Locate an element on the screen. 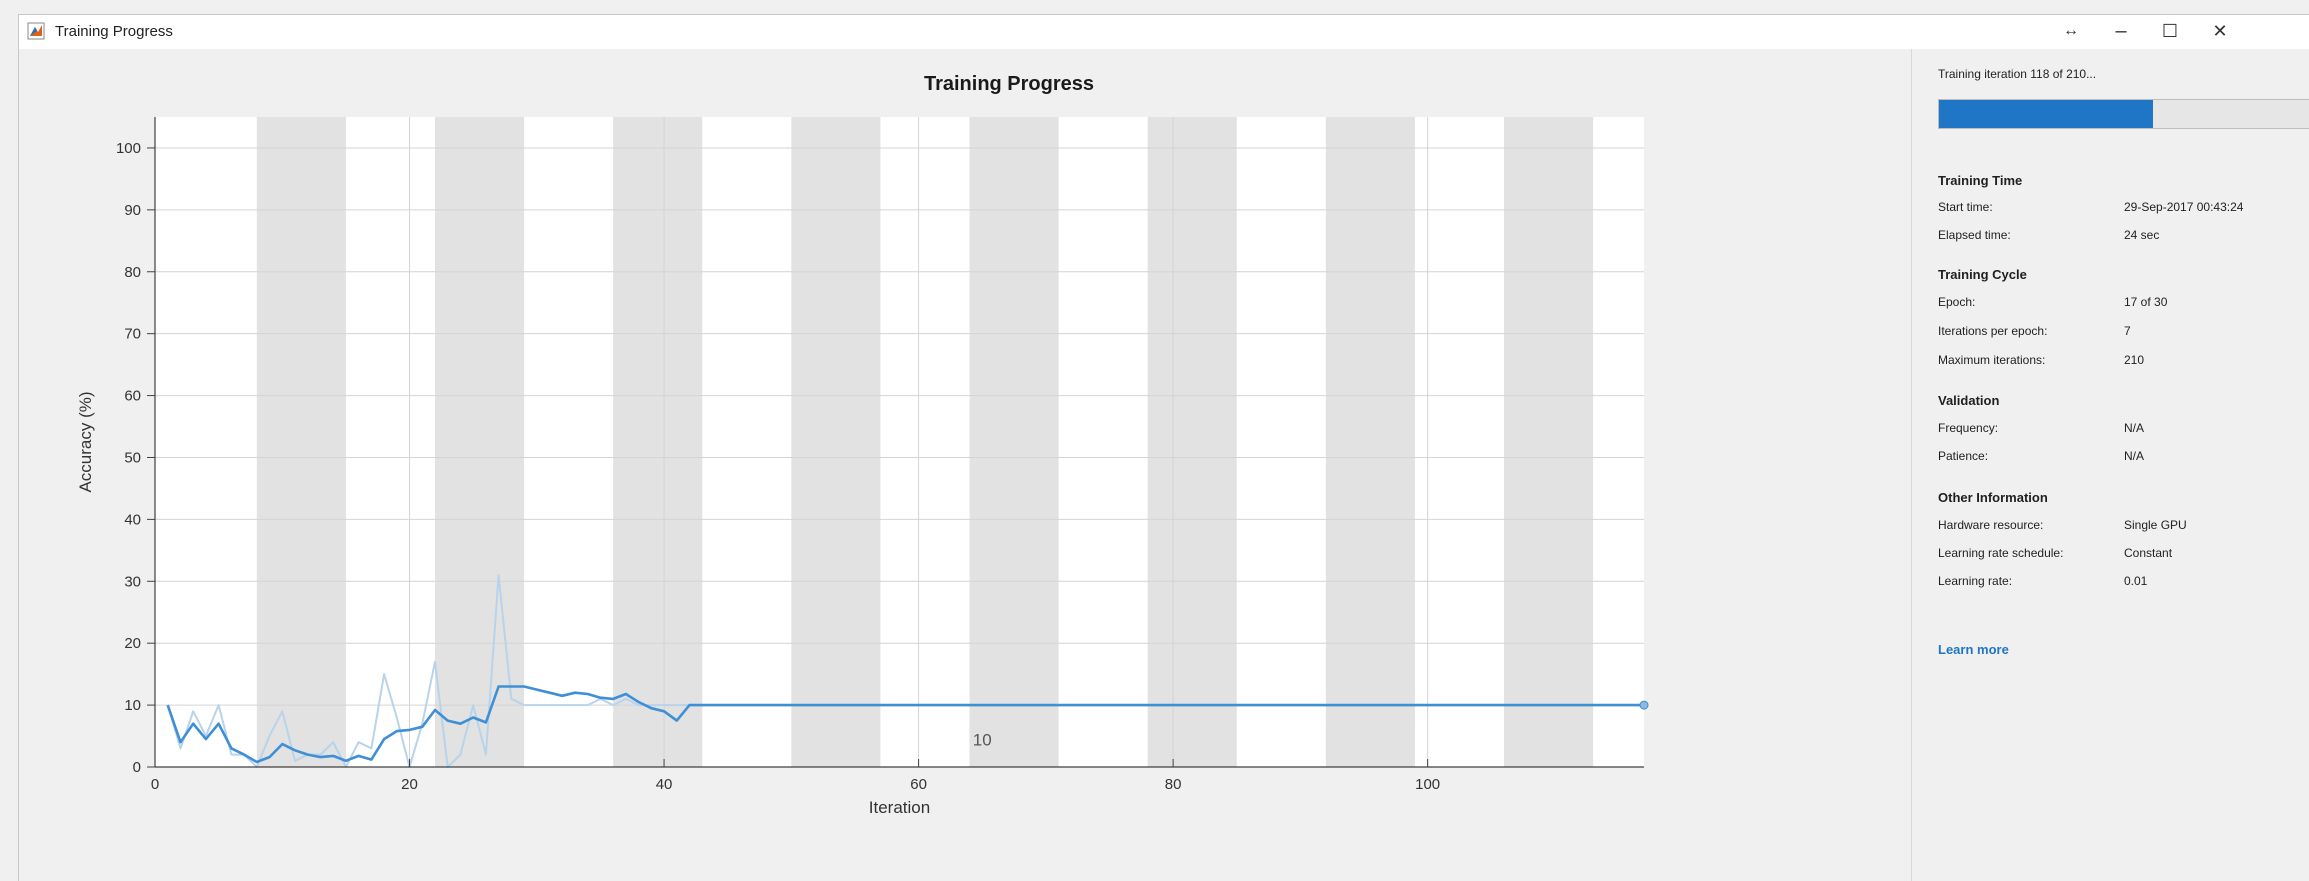 The width and height of the screenshot is (2309, 881). start-time-value: 29-Sep-2017 00:43:24 is located at coordinates (2184, 207).